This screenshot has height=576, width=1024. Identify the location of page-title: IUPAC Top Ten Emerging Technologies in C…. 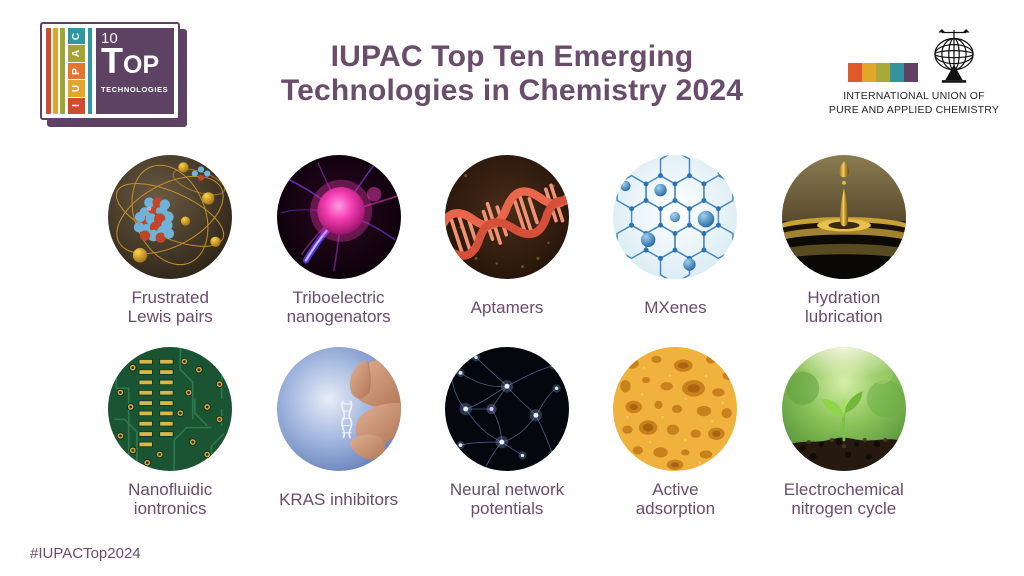
(512, 73).